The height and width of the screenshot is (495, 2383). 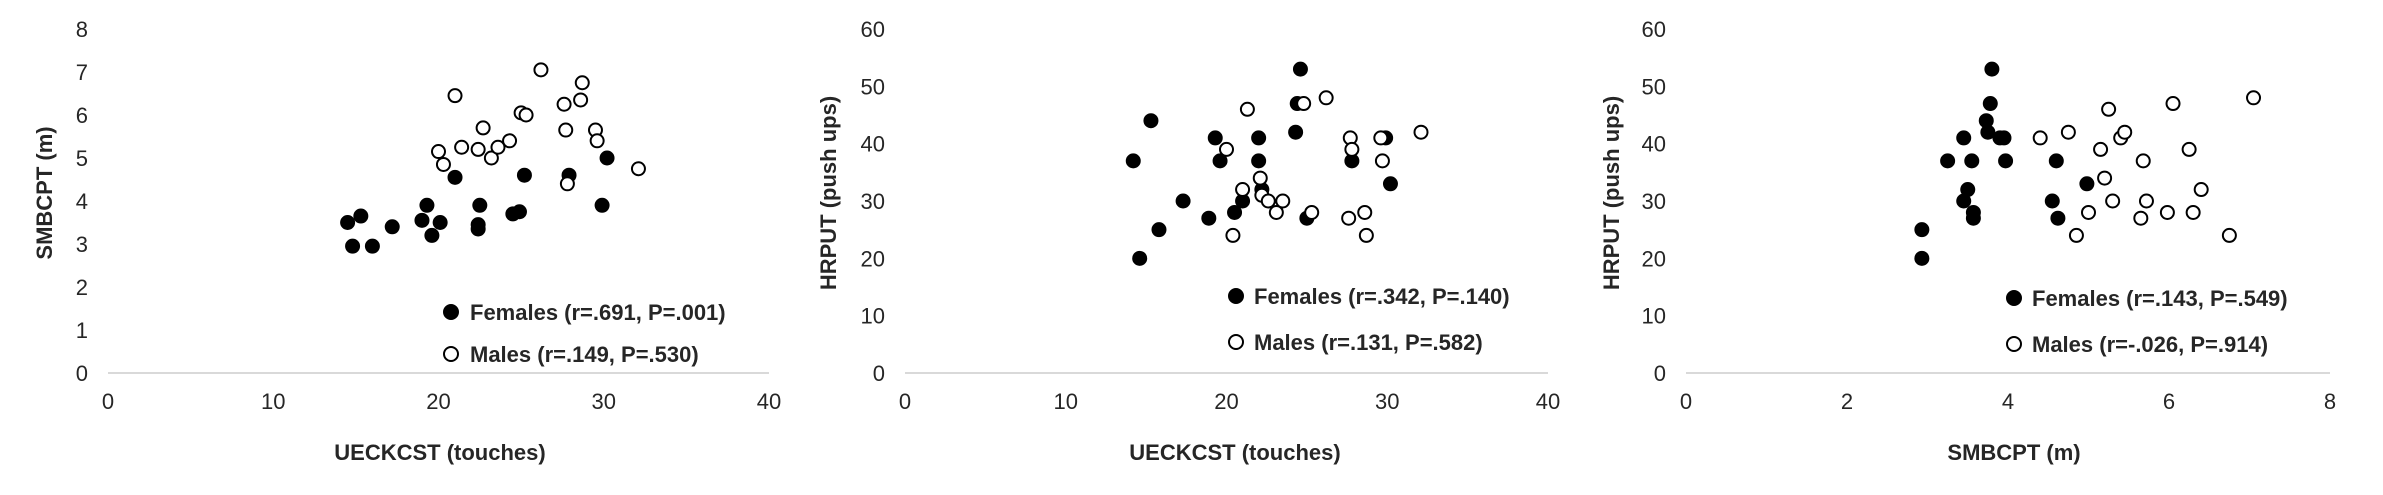 I want to click on x-tick-label: 2, so click(x=1847, y=401).